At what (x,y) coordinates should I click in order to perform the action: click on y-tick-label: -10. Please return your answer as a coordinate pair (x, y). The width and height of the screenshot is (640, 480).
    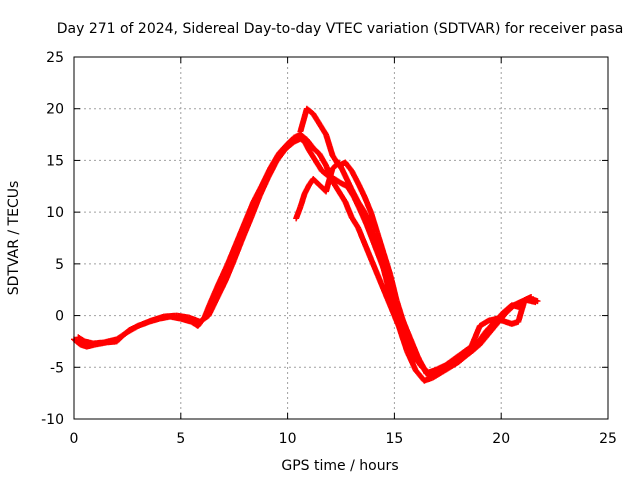
    Looking at the image, I should click on (52, 420).